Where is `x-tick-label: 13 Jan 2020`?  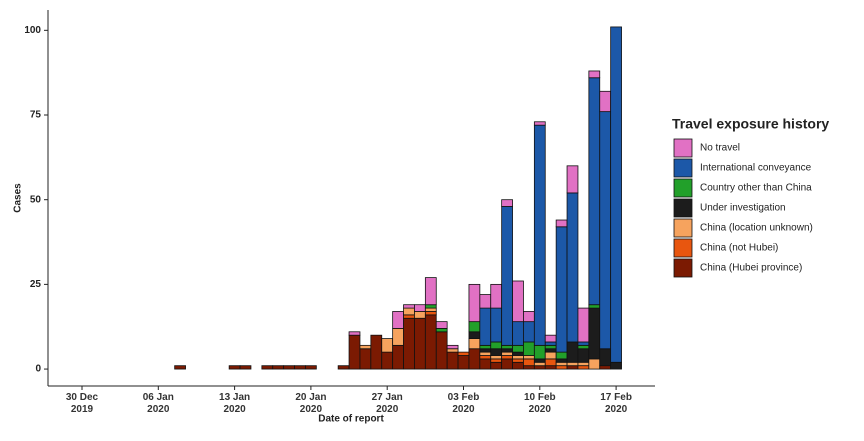 x-tick-label: 13 Jan 2020 is located at coordinates (235, 403).